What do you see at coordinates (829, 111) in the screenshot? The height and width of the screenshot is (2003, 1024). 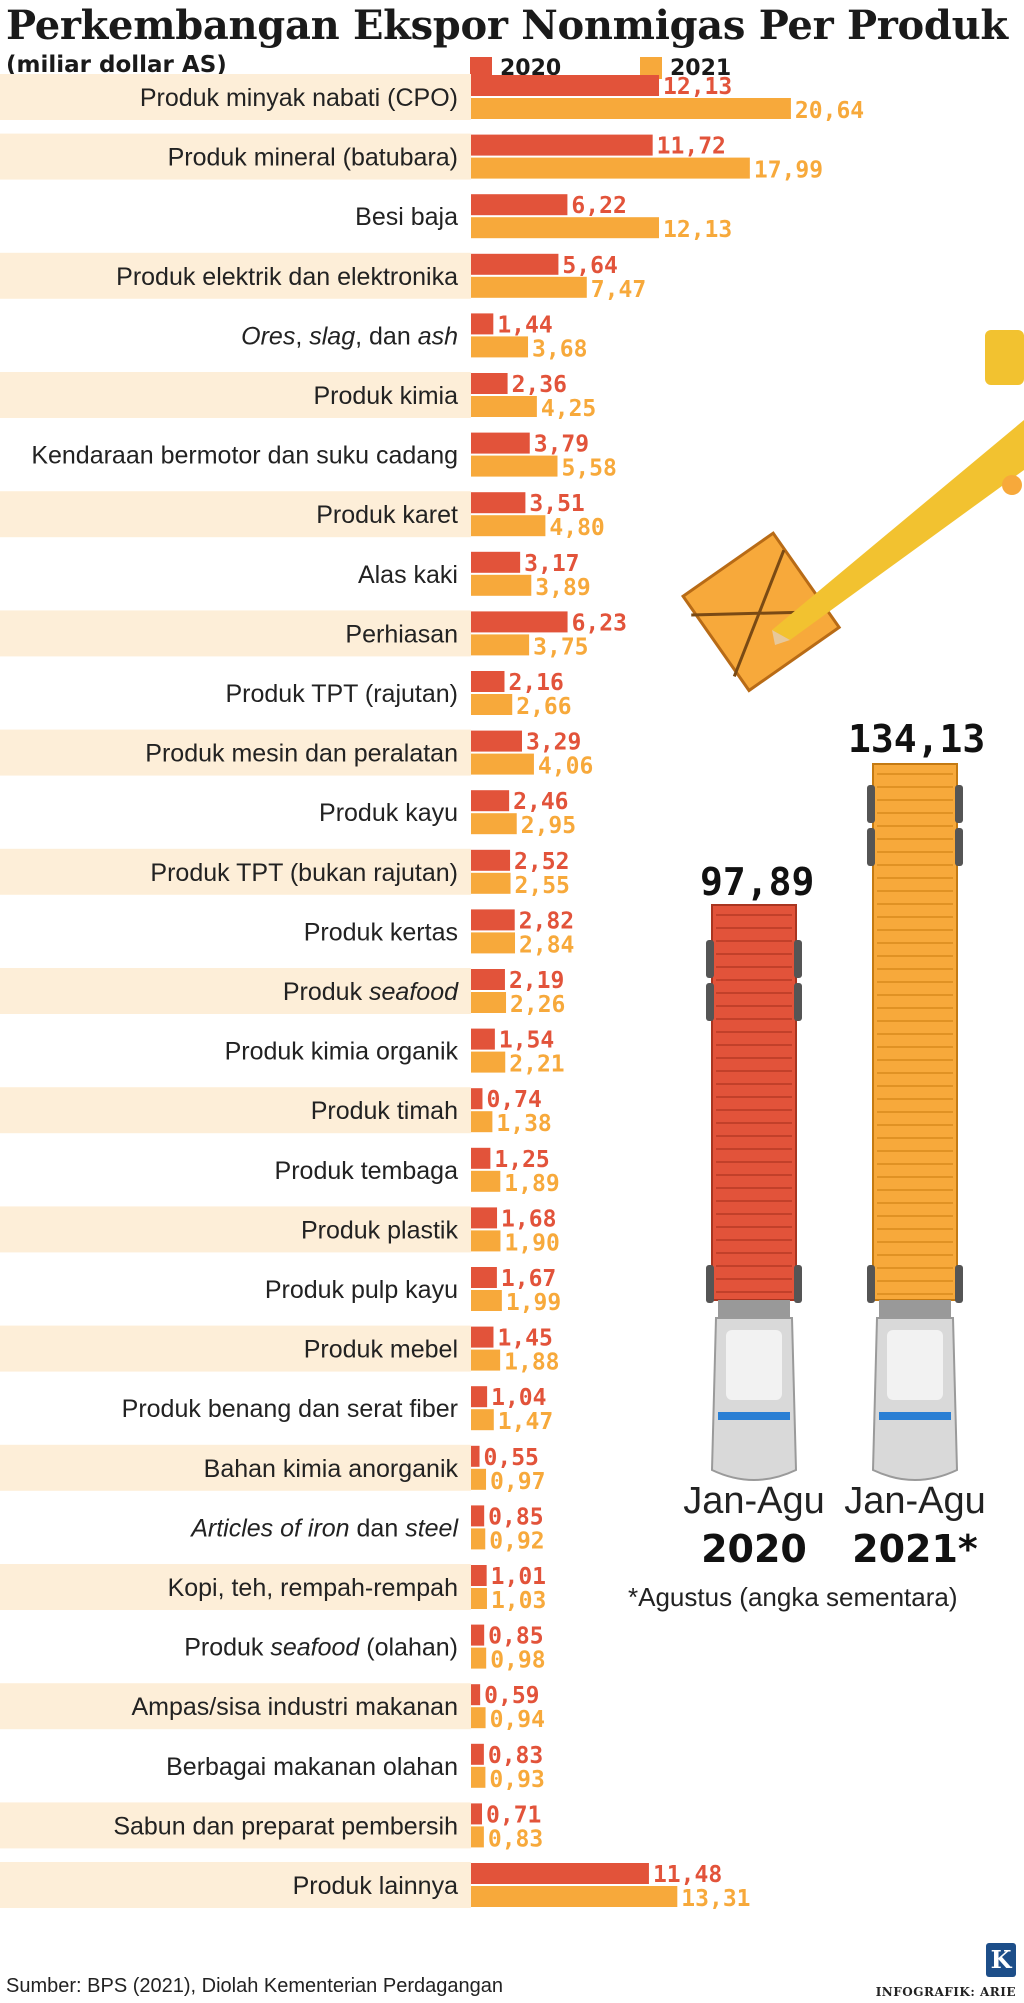 I see `value-label-2021: 20,64` at bounding box center [829, 111].